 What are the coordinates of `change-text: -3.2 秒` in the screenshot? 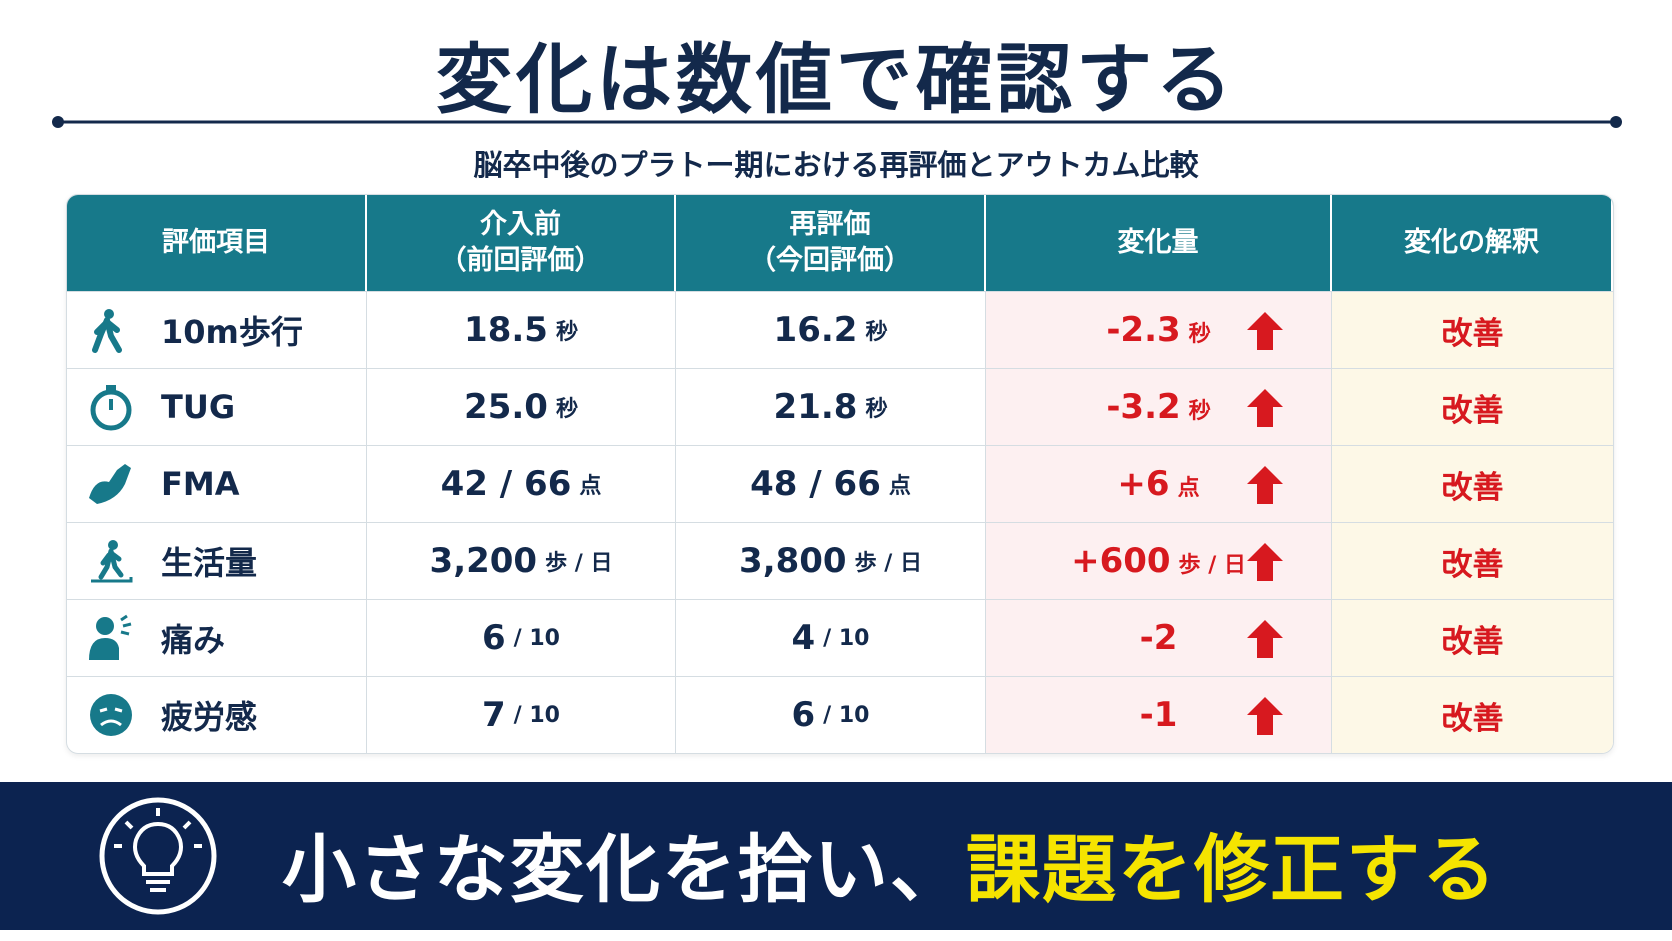 It's located at (1159, 407).